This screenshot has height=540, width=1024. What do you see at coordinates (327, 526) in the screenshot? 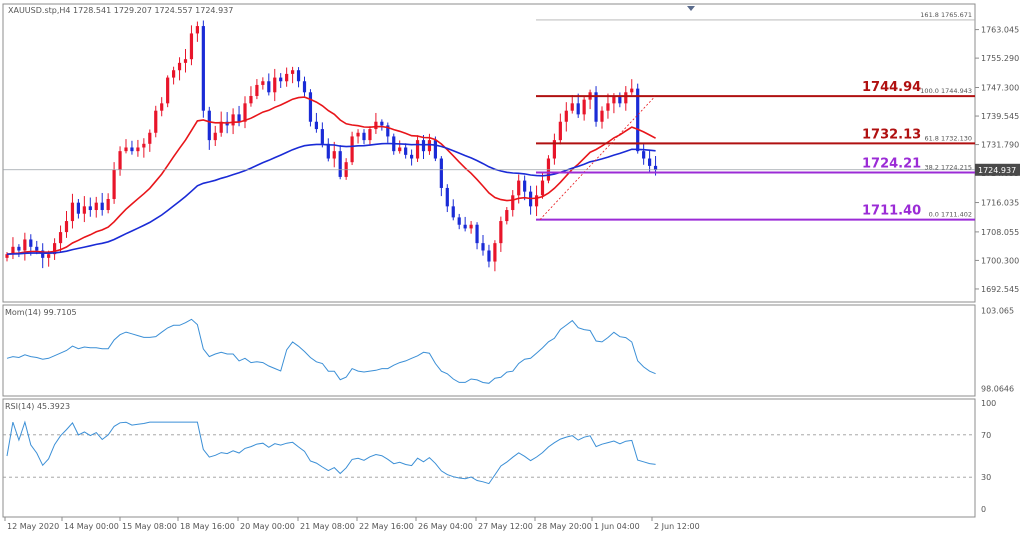
I see `time-tick-label: 21 May 08:00` at bounding box center [327, 526].